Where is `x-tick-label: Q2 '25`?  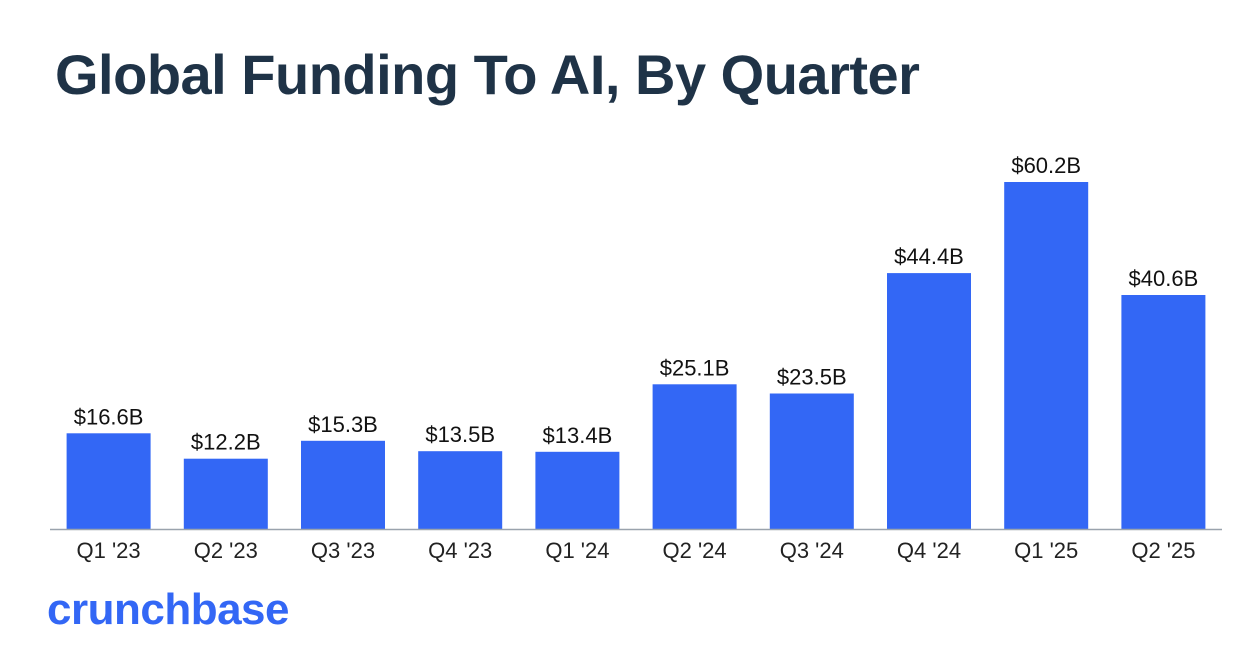
x-tick-label: Q2 '25 is located at coordinates (1163, 550).